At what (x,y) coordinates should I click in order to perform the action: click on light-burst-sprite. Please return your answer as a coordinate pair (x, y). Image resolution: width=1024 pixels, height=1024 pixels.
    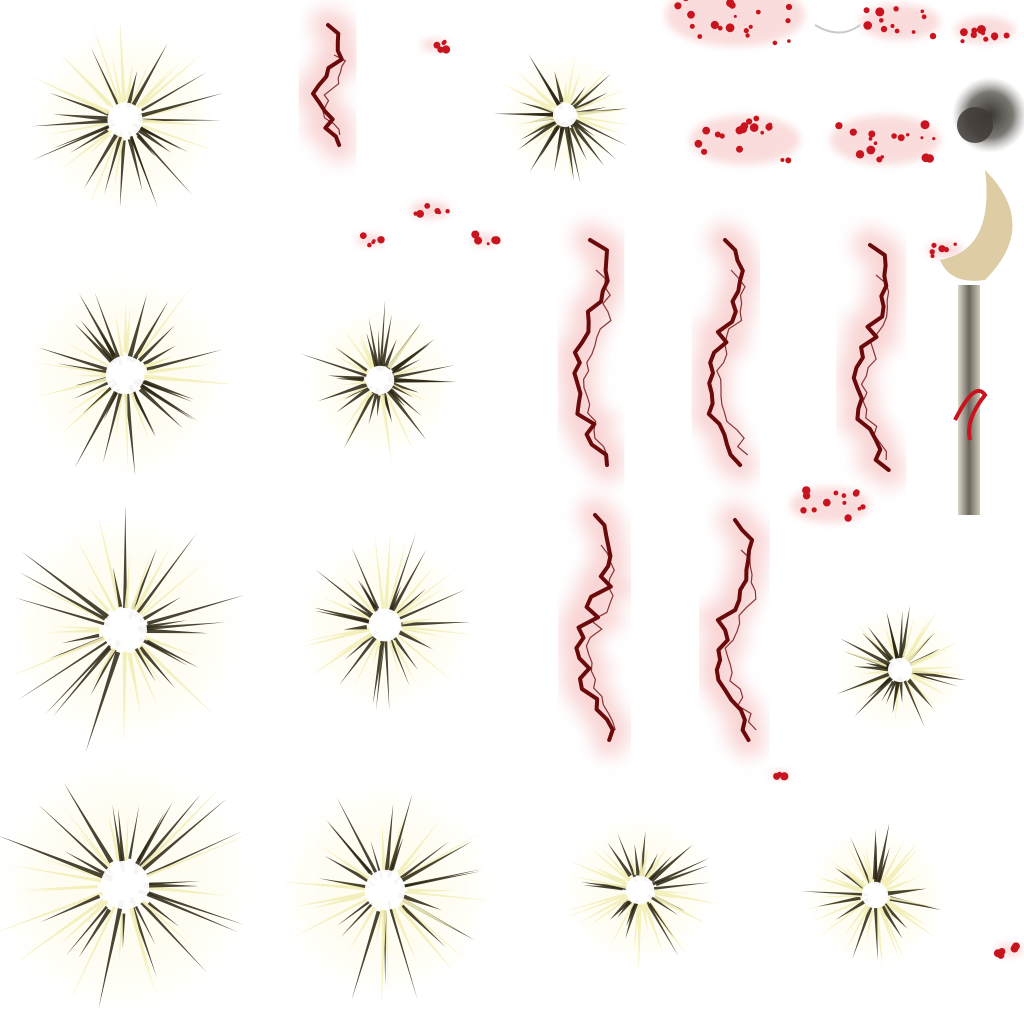
    Looking at the image, I should click on (562, 118).